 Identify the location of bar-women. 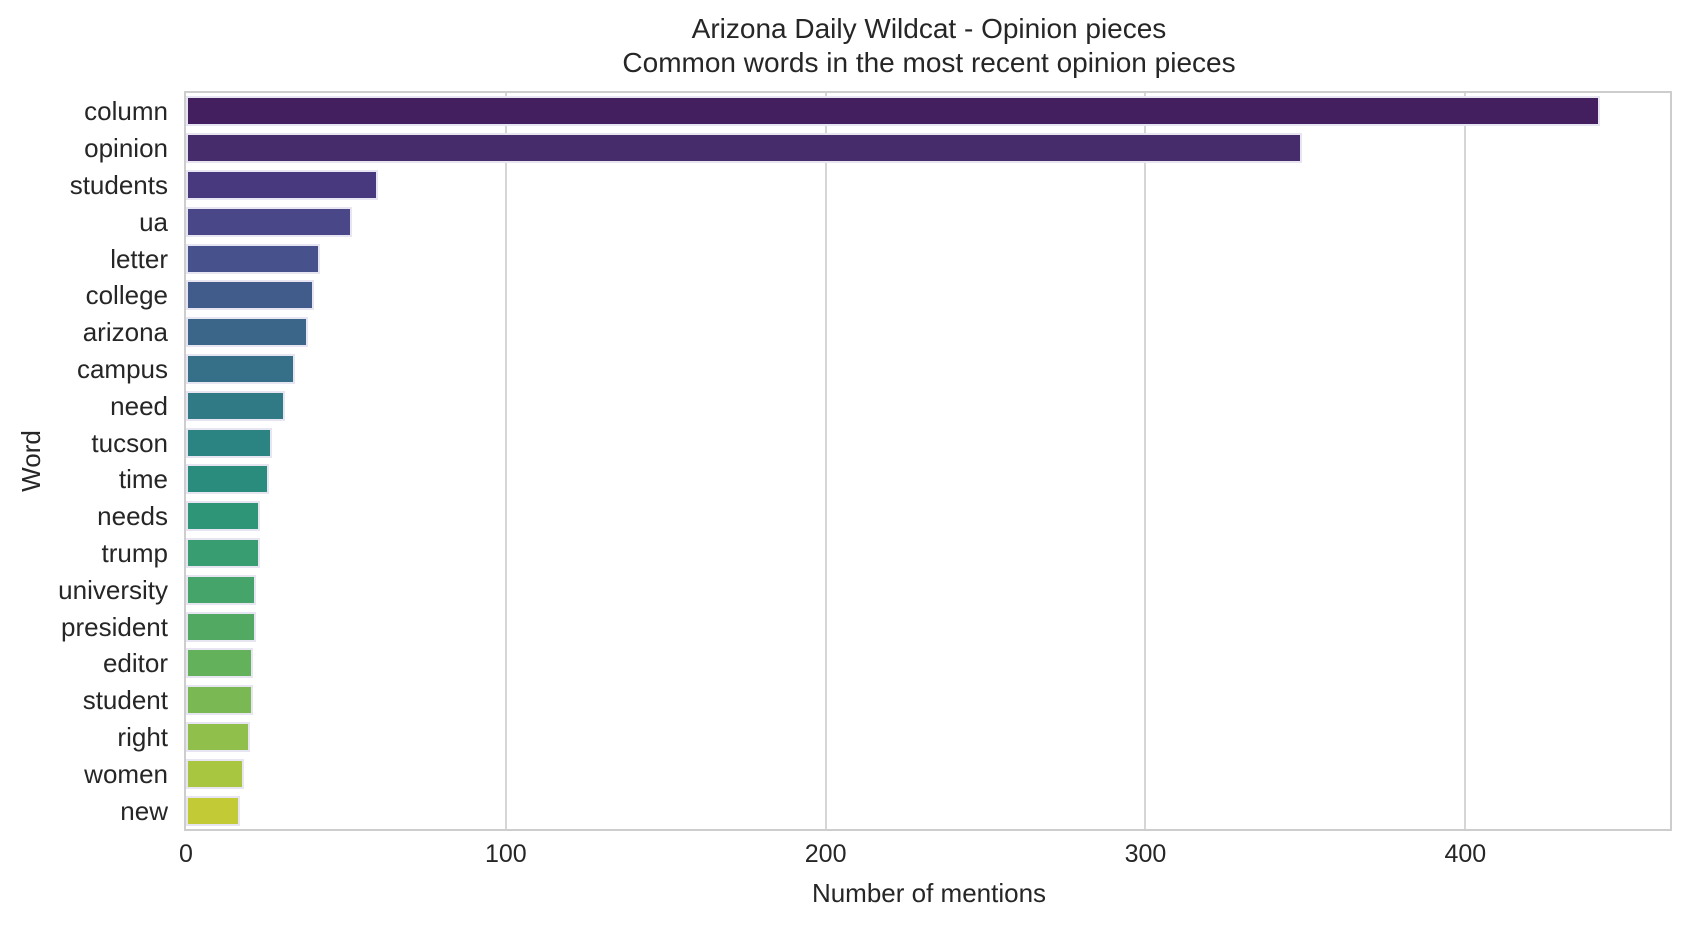
(215, 773).